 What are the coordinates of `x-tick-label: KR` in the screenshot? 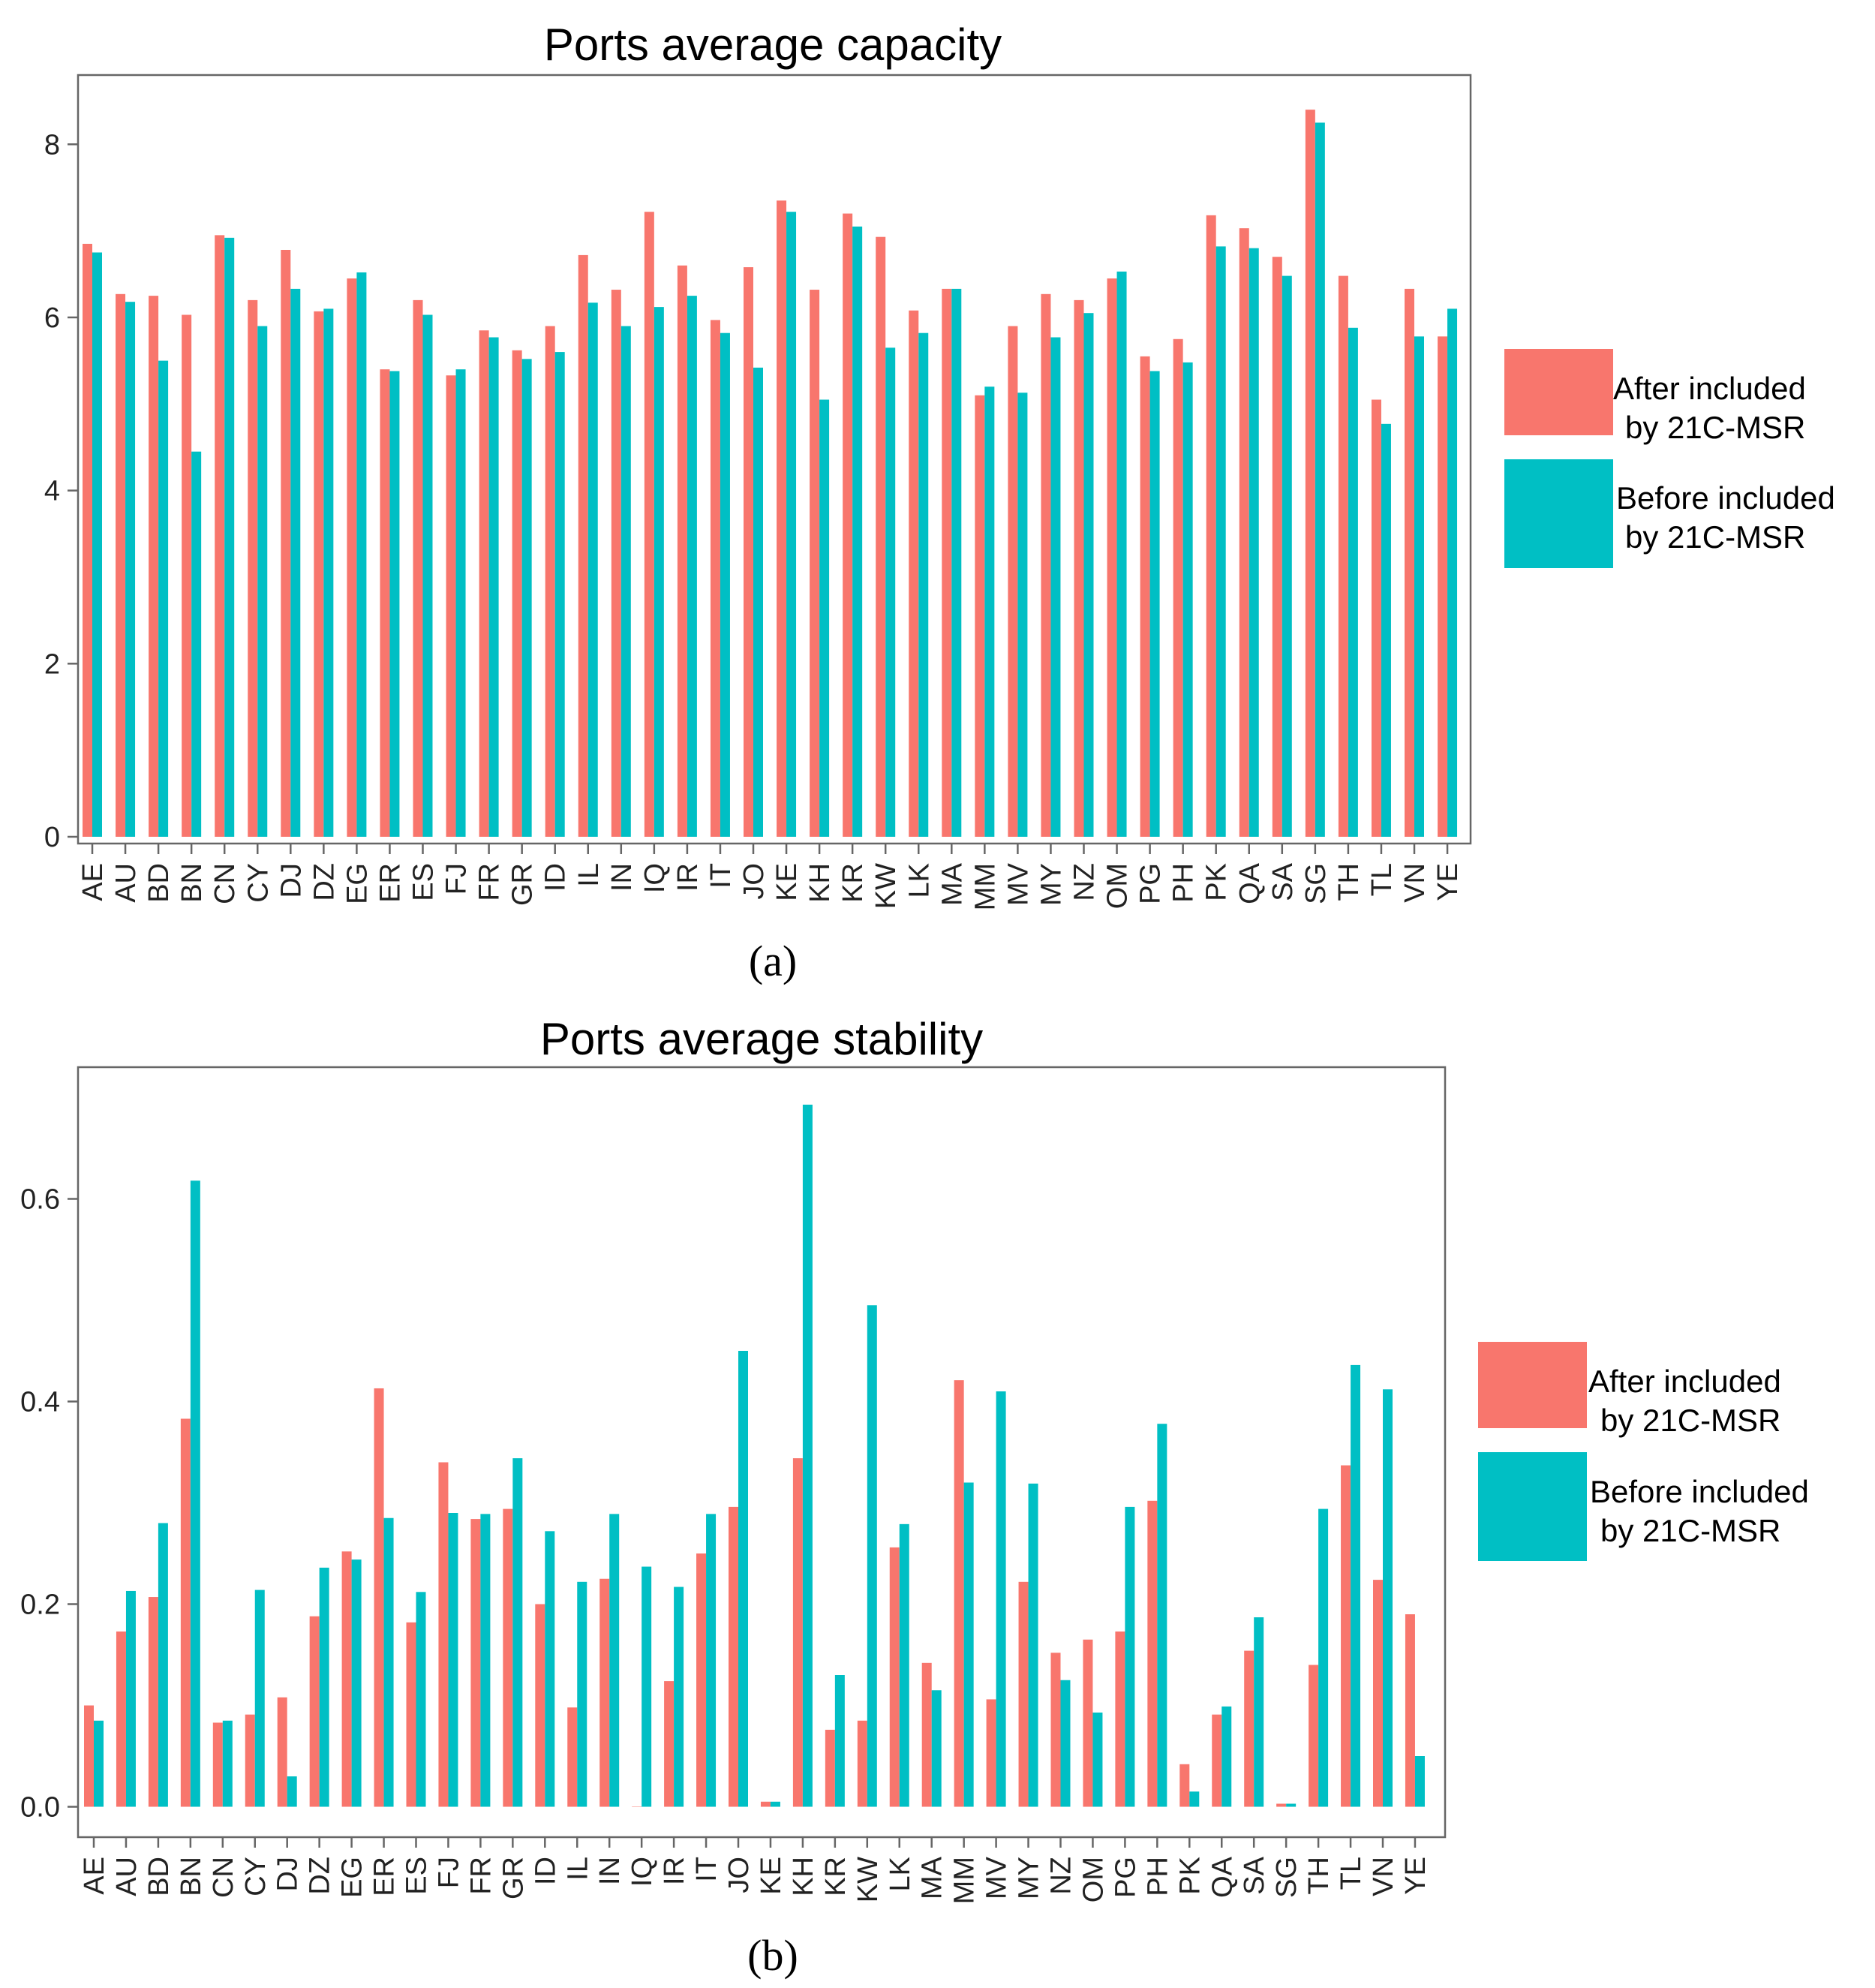 It's located at (836, 1877).